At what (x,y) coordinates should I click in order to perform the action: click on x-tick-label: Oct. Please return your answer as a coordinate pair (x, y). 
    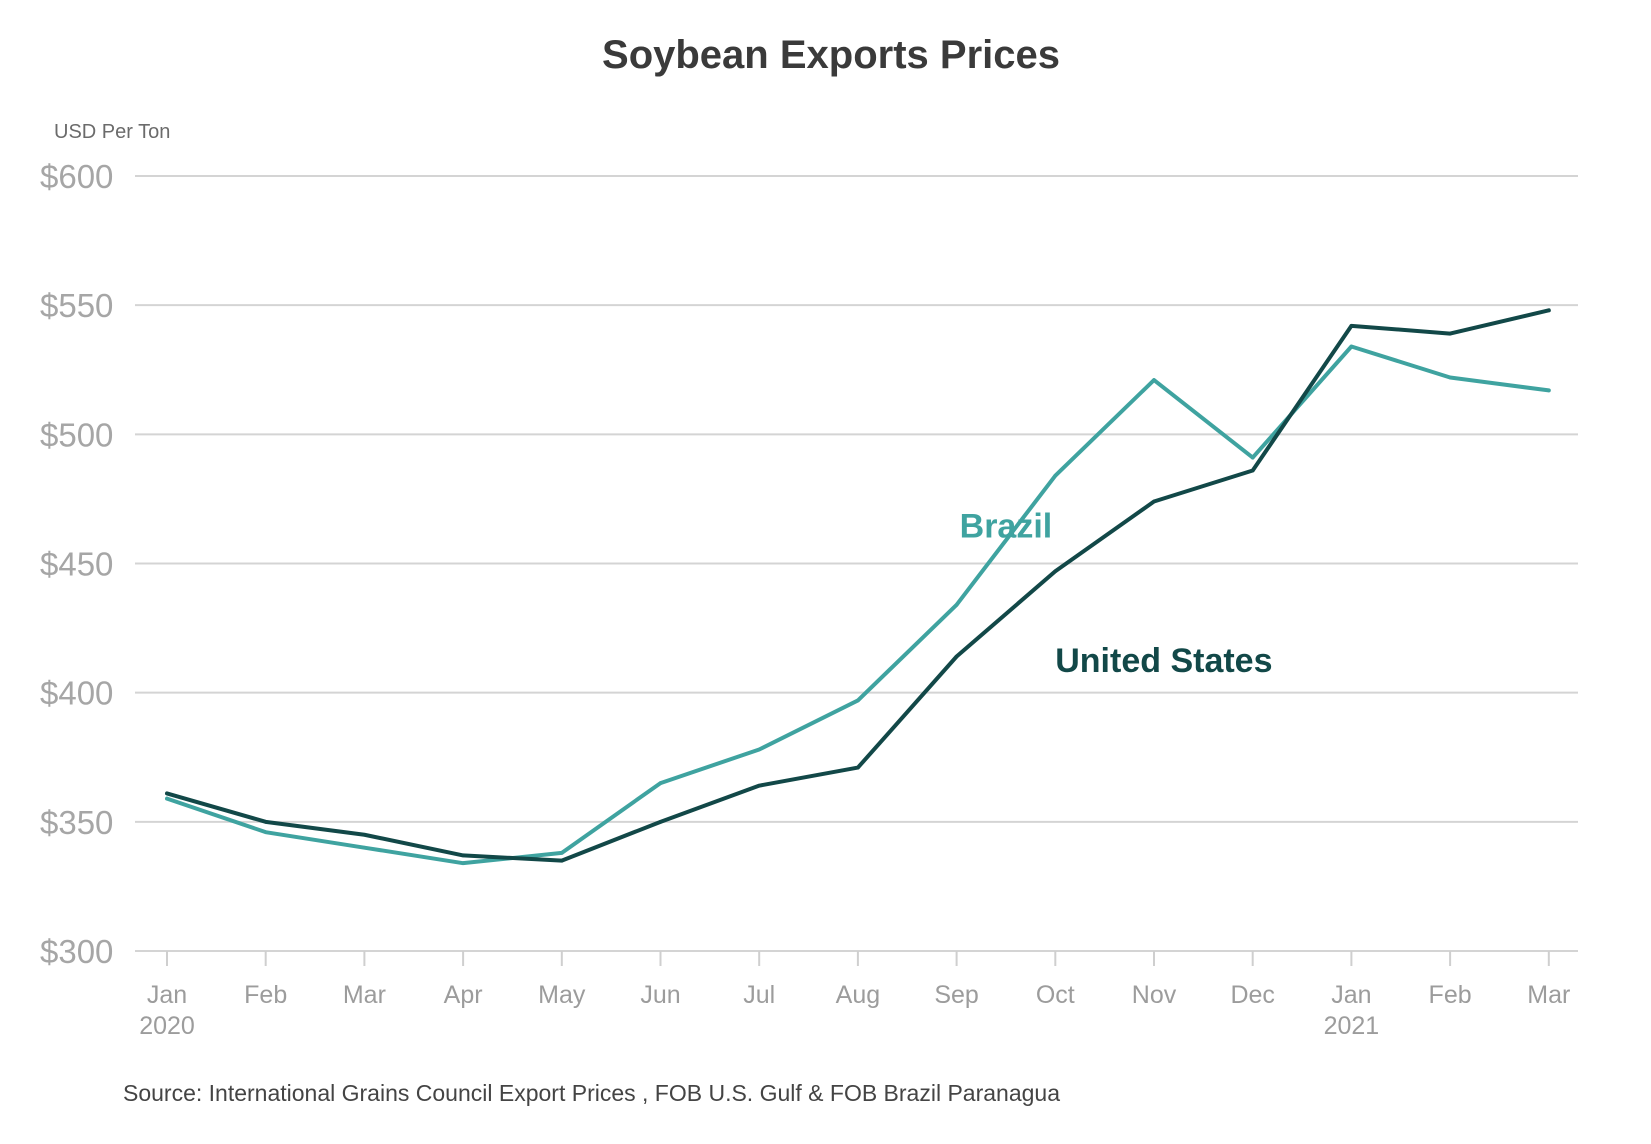
    Looking at the image, I should click on (1055, 995).